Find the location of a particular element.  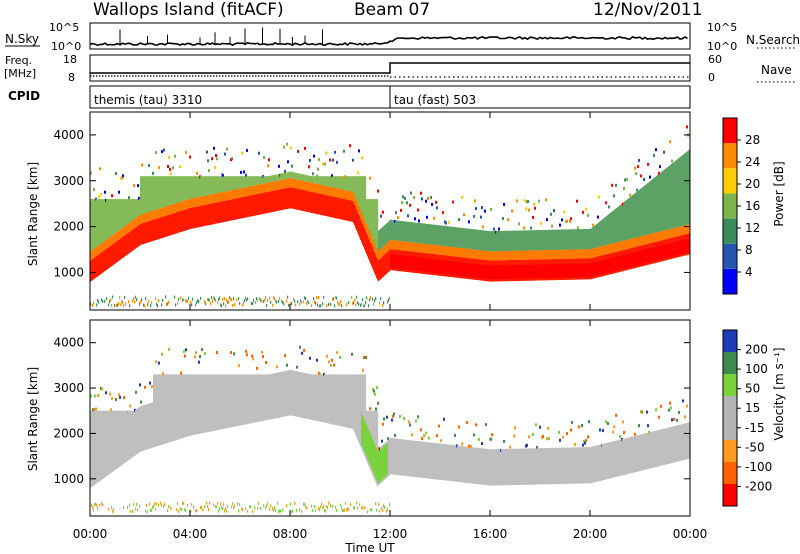

velocity-colorbar-segment is located at coordinates (730, 385).